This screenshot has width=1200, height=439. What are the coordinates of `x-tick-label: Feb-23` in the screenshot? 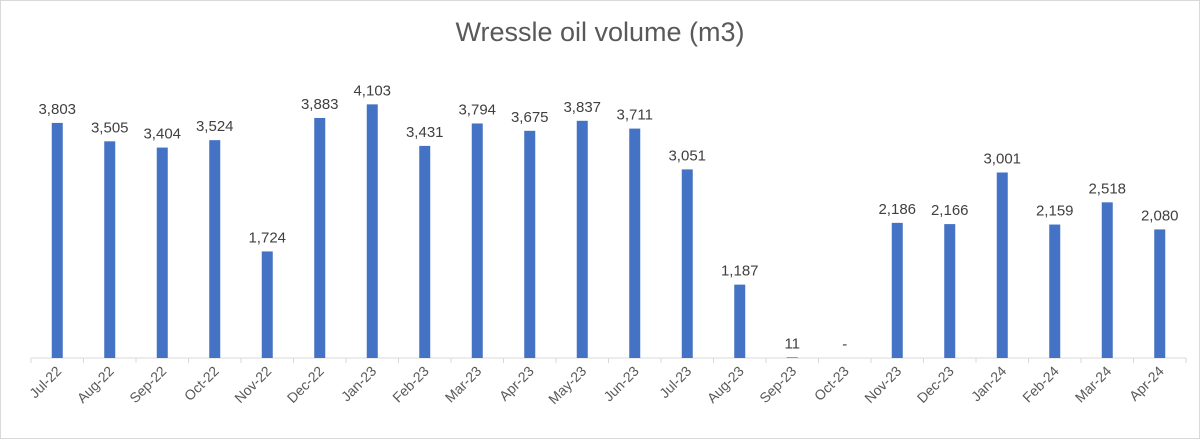 It's located at (410, 384).